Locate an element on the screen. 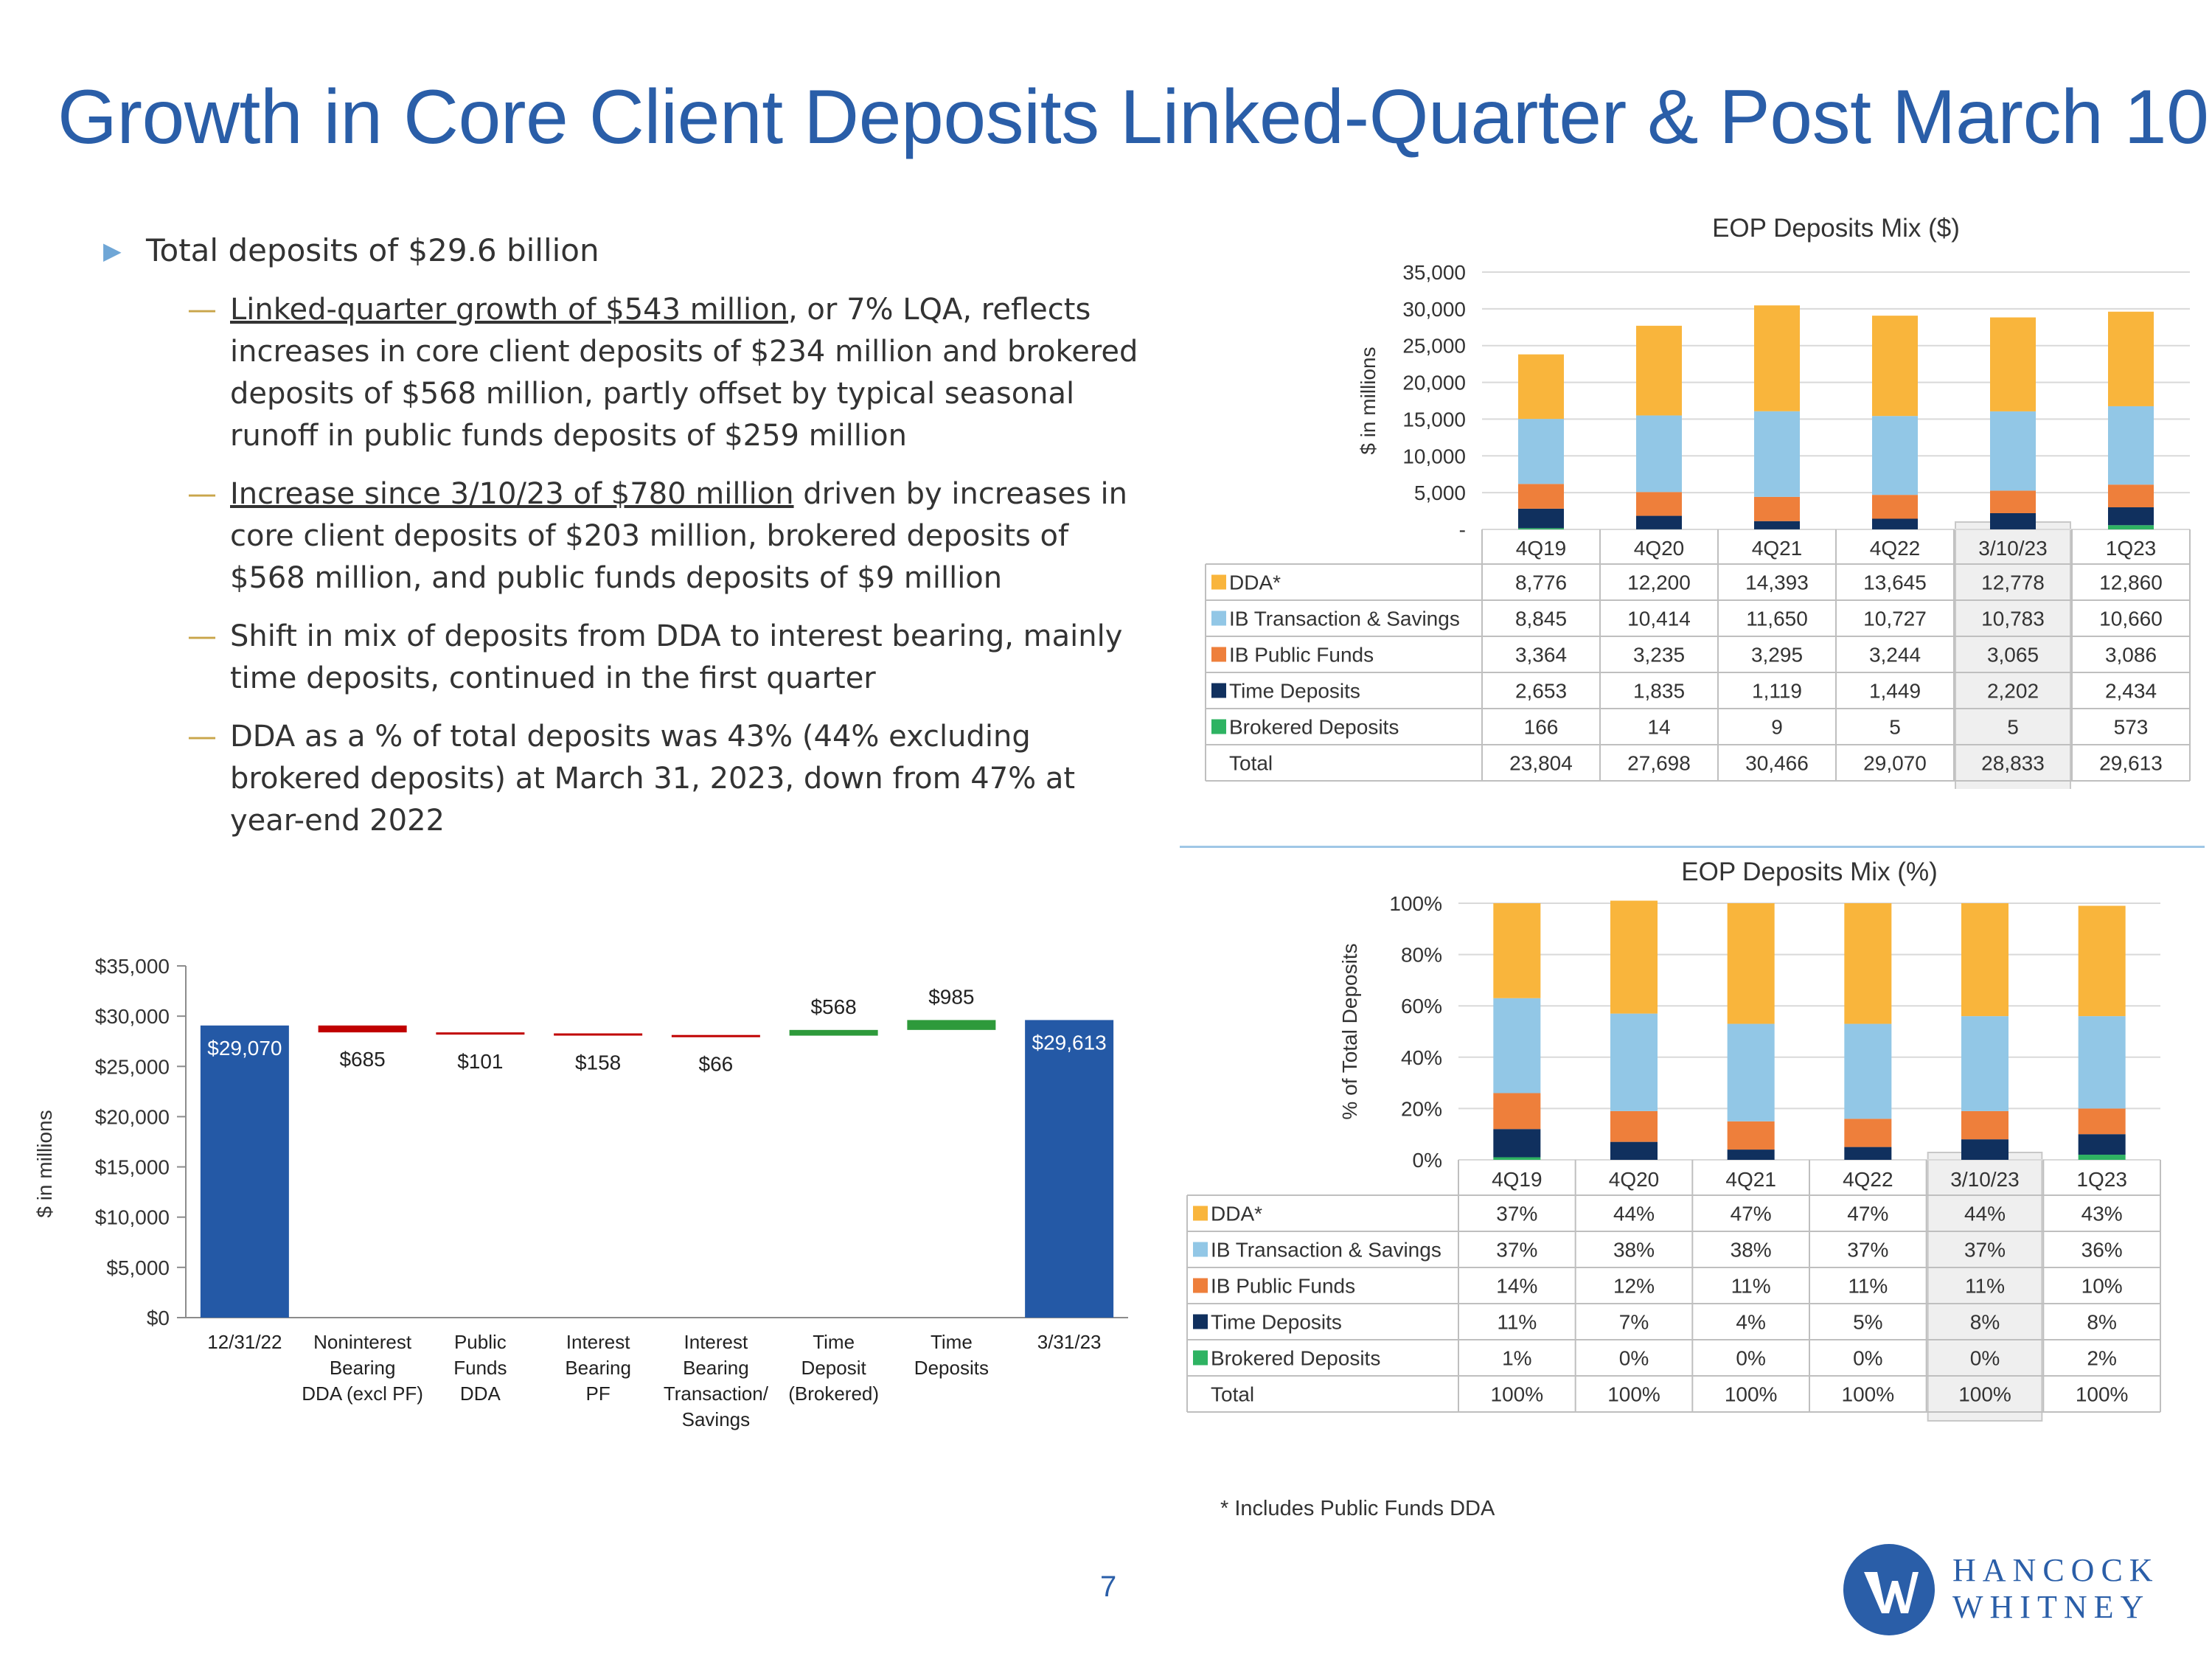 This screenshot has height=1659, width=2212. total-label: Total is located at coordinates (1232, 1394).